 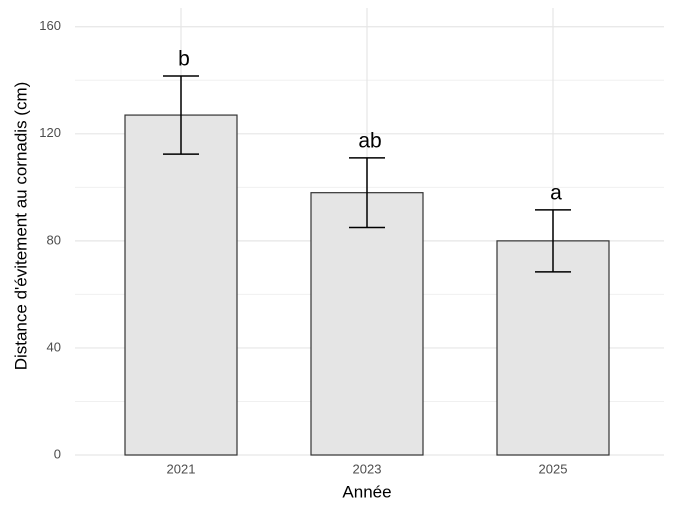 I want to click on y-tick-label: 40, so click(x=54, y=346).